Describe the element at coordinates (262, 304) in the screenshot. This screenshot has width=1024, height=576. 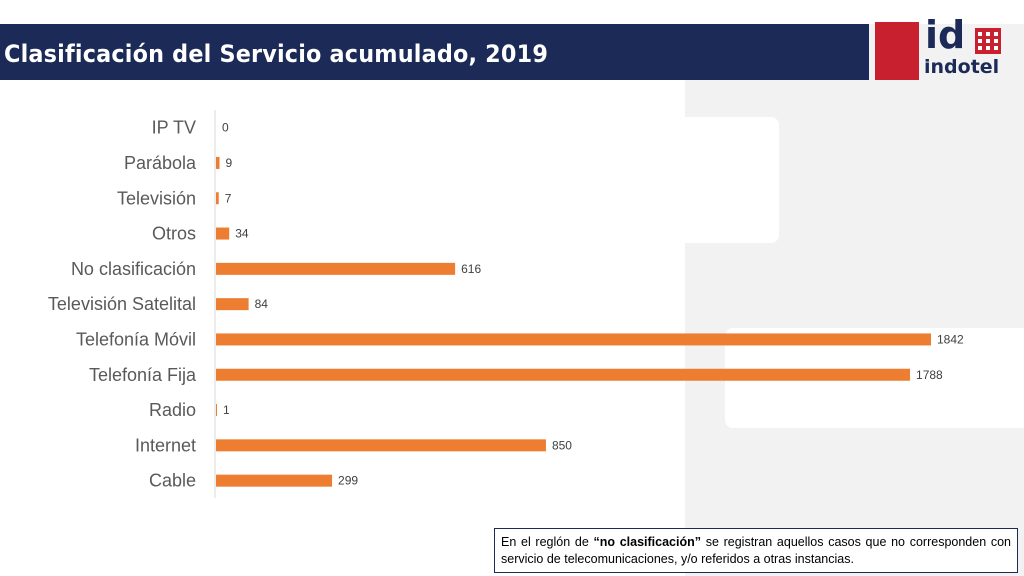
I see `data-label: 84` at that location.